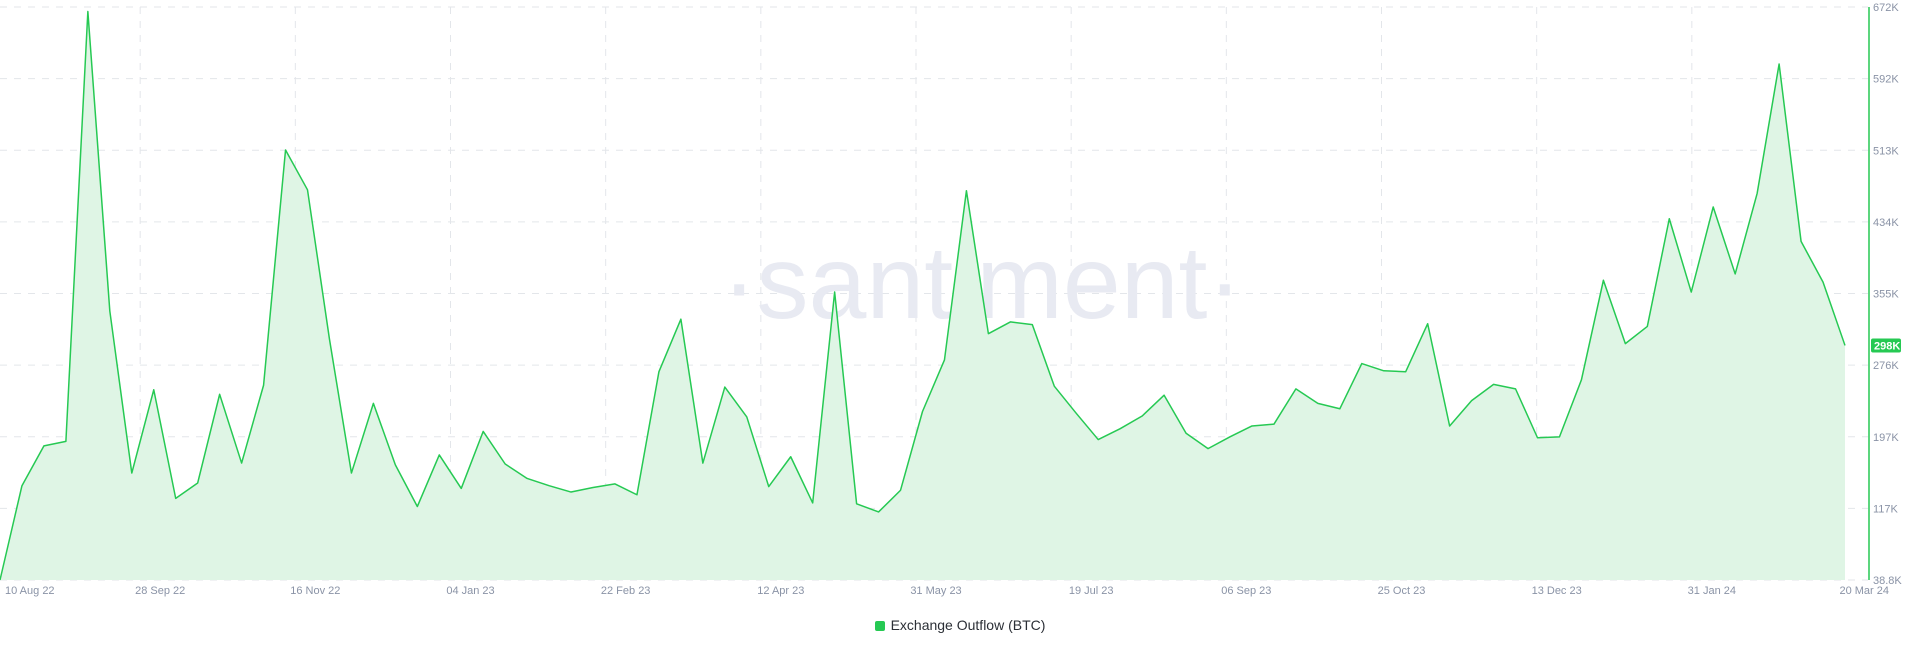 The height and width of the screenshot is (650, 1920). Describe the element at coordinates (1886, 8) in the screenshot. I see `y-tick-label: 672K` at that location.